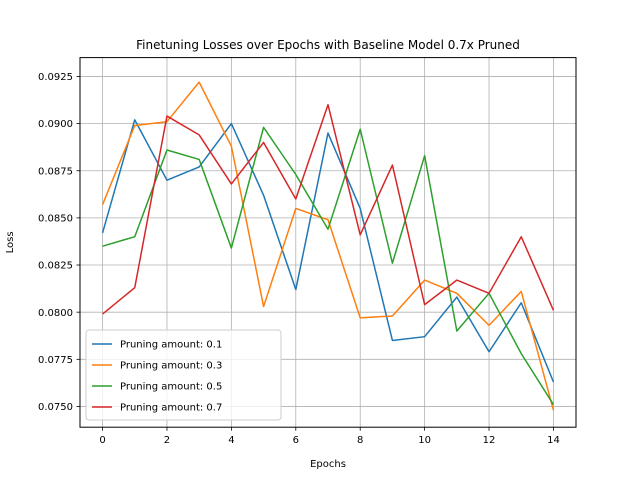  I want to click on x-axis-label: Epochs, so click(328, 464).